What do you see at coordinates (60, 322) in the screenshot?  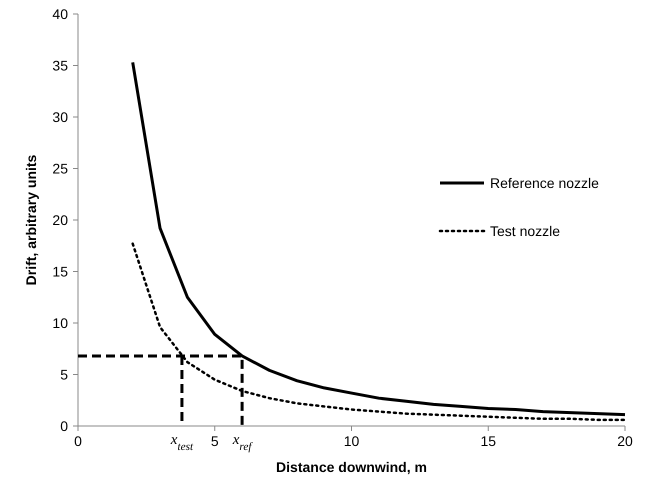 I see `y-tick-label: 10` at bounding box center [60, 322].